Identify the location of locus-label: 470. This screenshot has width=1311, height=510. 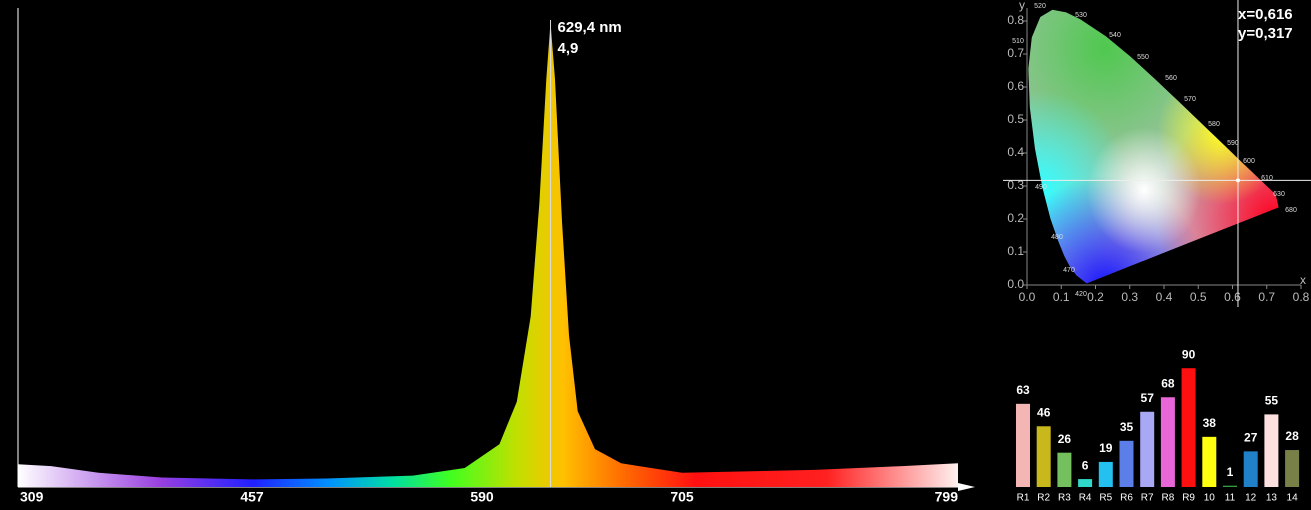
(1069, 270).